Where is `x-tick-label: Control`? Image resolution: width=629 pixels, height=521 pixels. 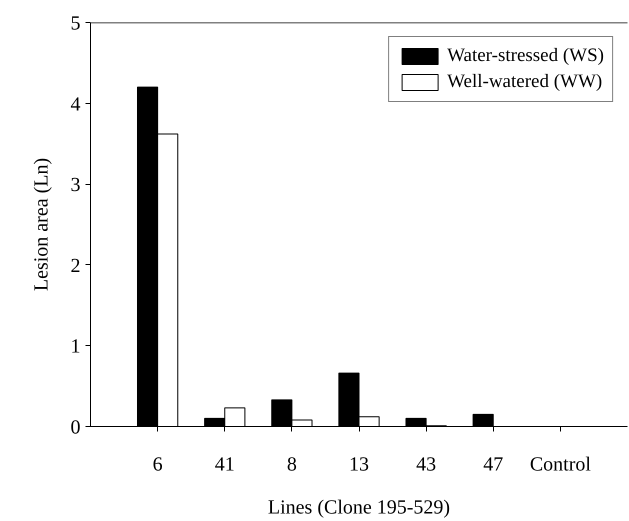 x-tick-label: Control is located at coordinates (561, 465).